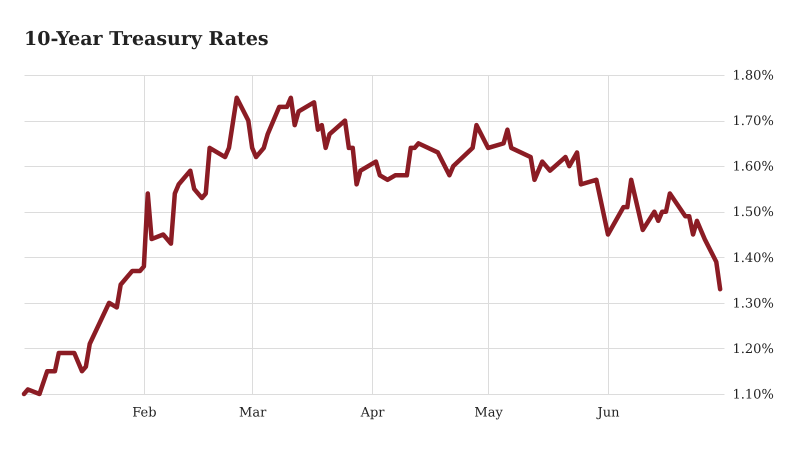 The height and width of the screenshot is (450, 800). Describe the element at coordinates (753, 395) in the screenshot. I see `y-tick-label: 1.10%` at that location.